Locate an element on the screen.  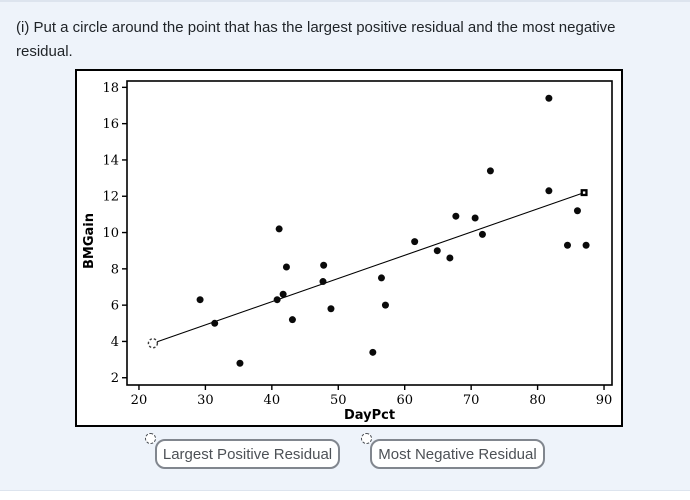
fit-line-end-handle-center is located at coordinates (584, 192).